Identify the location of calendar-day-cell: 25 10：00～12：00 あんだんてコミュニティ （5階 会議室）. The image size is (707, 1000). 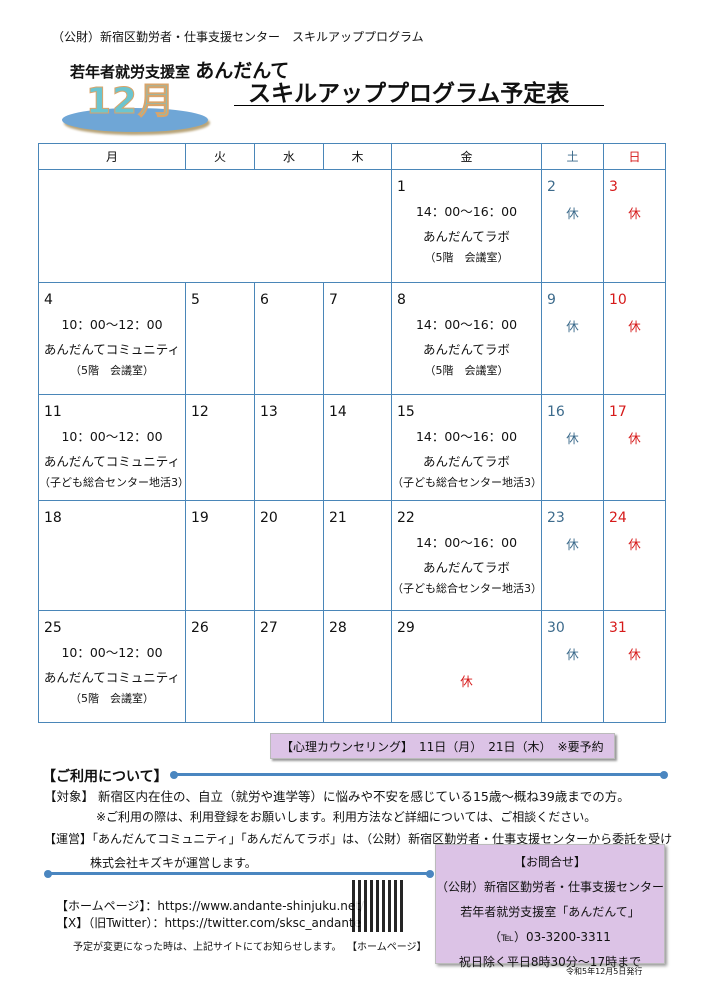
(112, 666).